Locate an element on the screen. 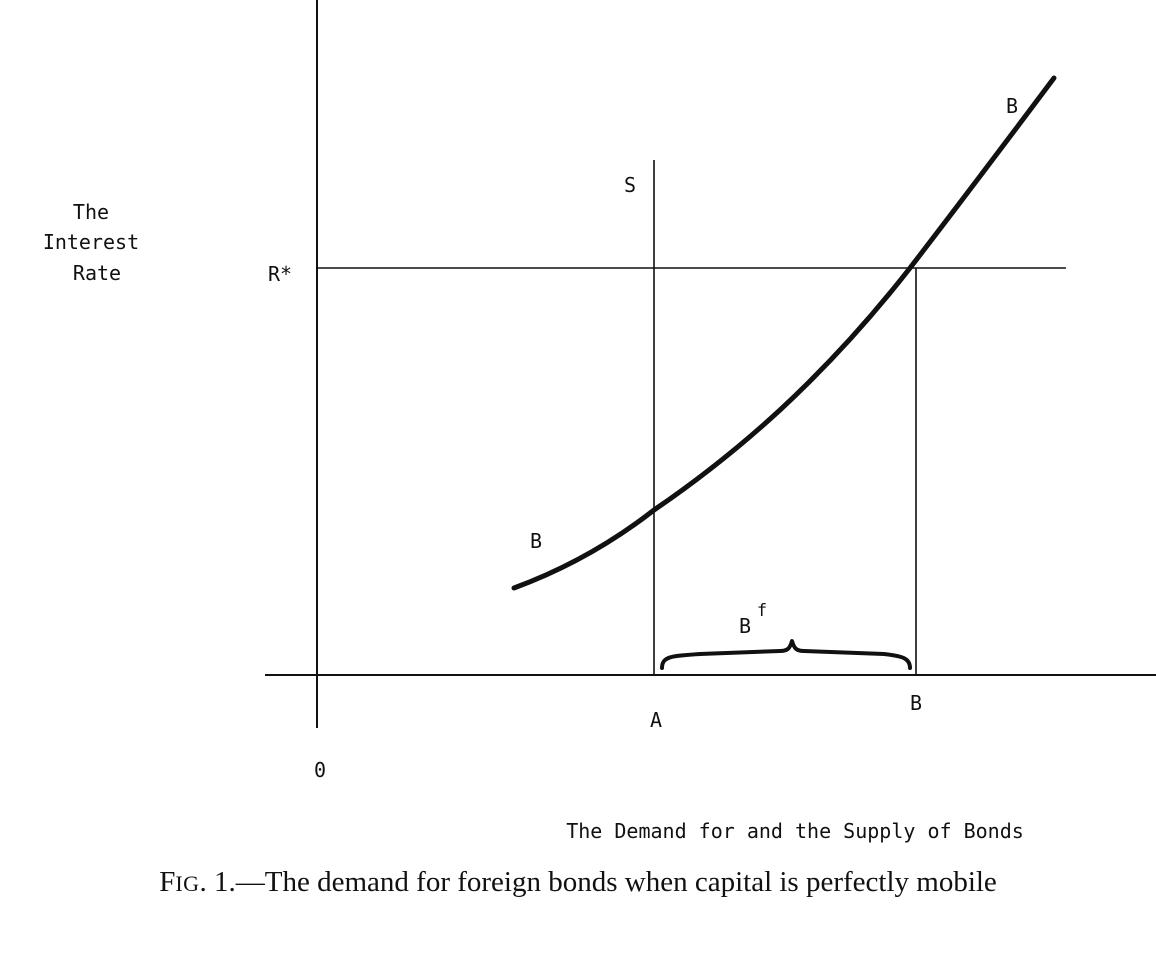 This screenshot has height=955, width=1156. y-axis-title-line-2: Interest is located at coordinates (91, 242).